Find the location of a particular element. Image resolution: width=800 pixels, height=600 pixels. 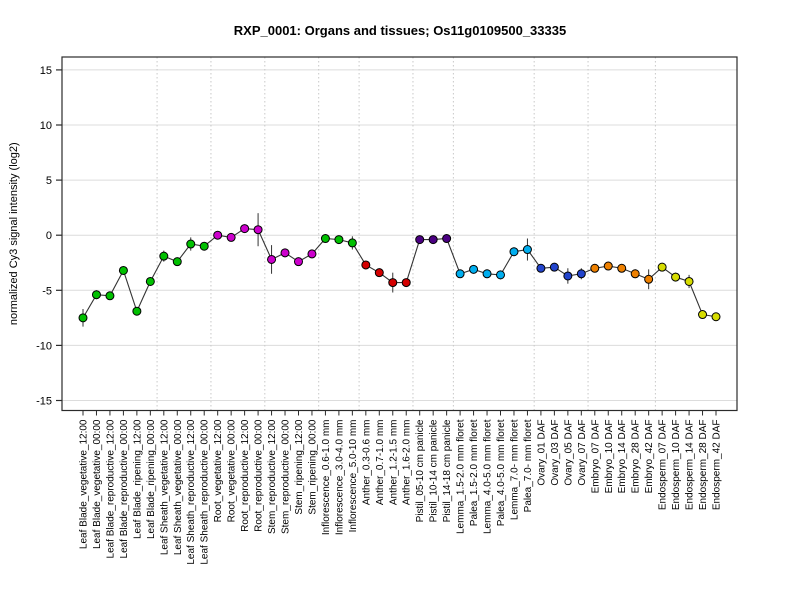

x-tick-label: Palea_1.5-2.0 mm floret is located at coordinates (474, 472).